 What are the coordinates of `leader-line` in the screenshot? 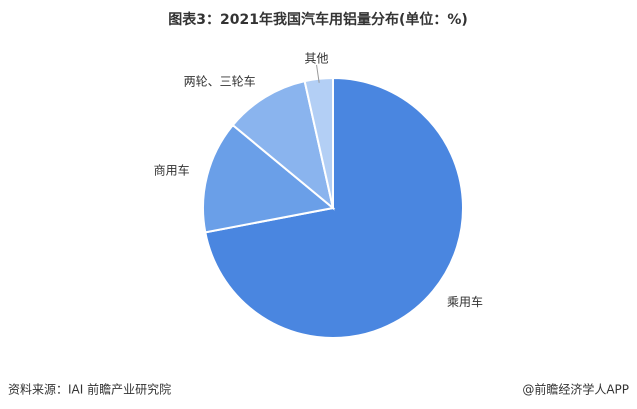 It's located at (318, 73).